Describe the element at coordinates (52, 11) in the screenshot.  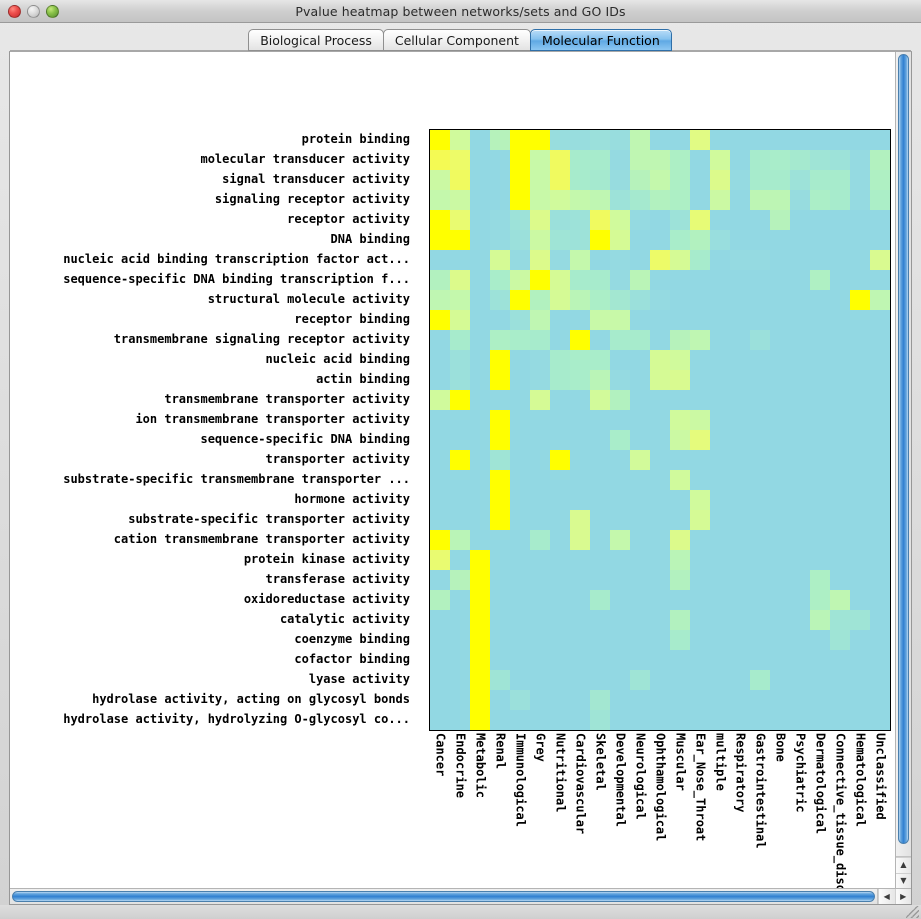
I see `zoom-button-icon` at that location.